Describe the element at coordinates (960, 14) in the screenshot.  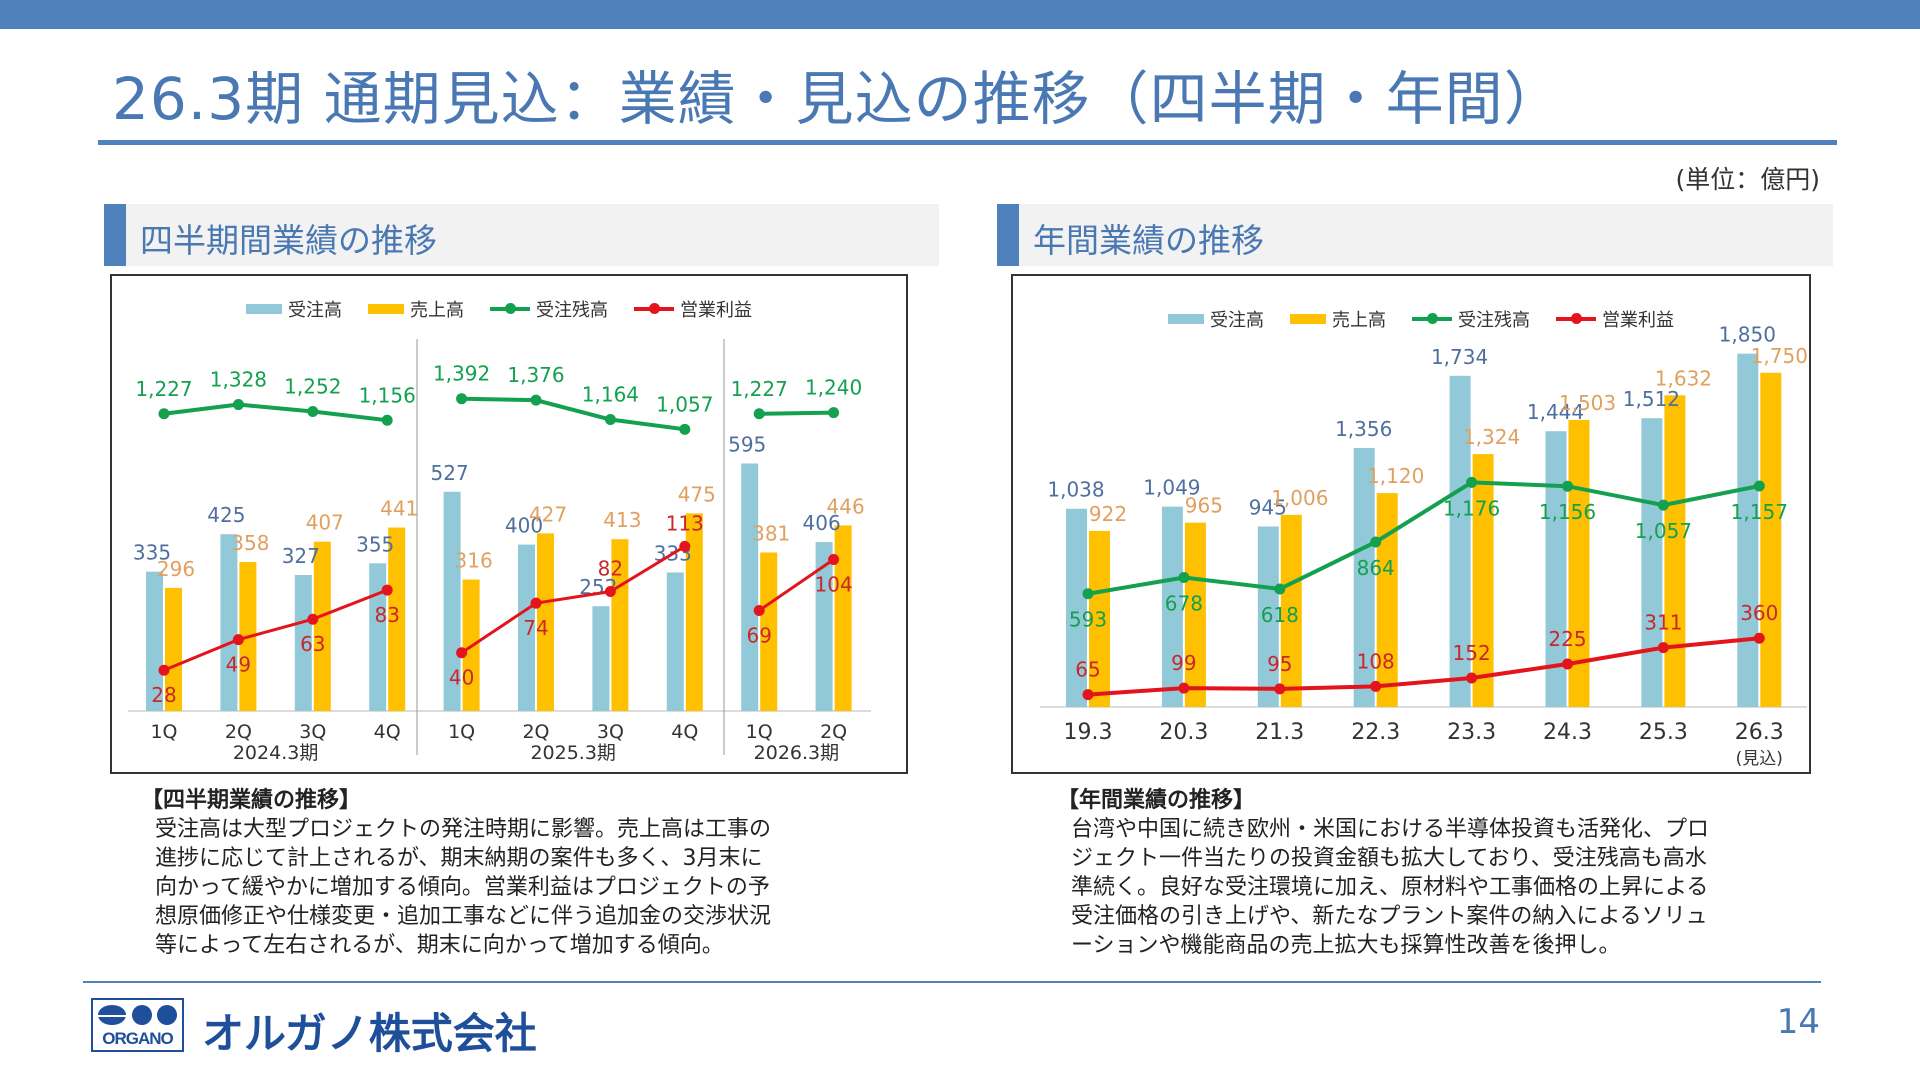
I see `top-accent-bar` at that location.